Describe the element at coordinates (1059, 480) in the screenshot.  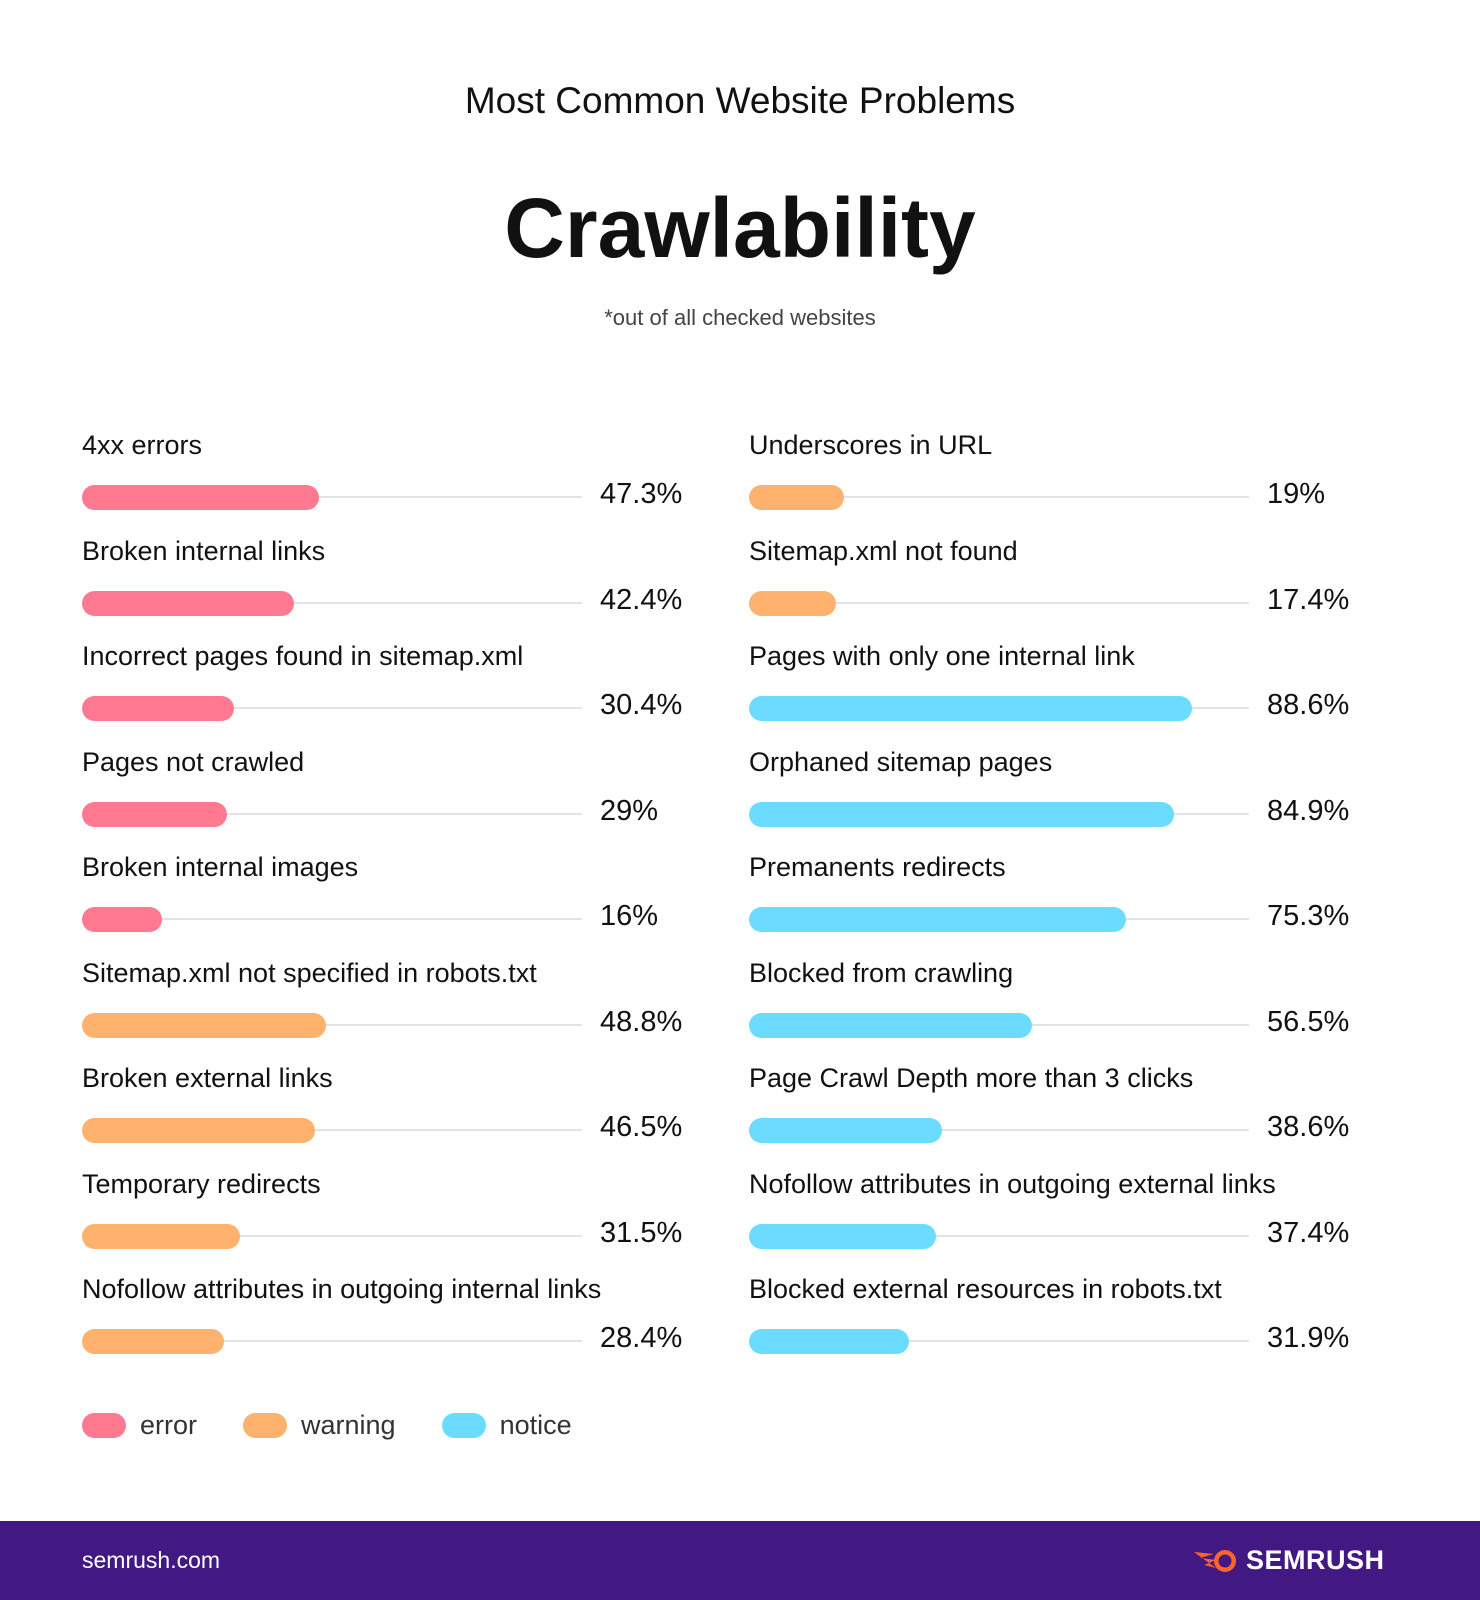
I see `bar-row: Underscores in URL 19%` at that location.